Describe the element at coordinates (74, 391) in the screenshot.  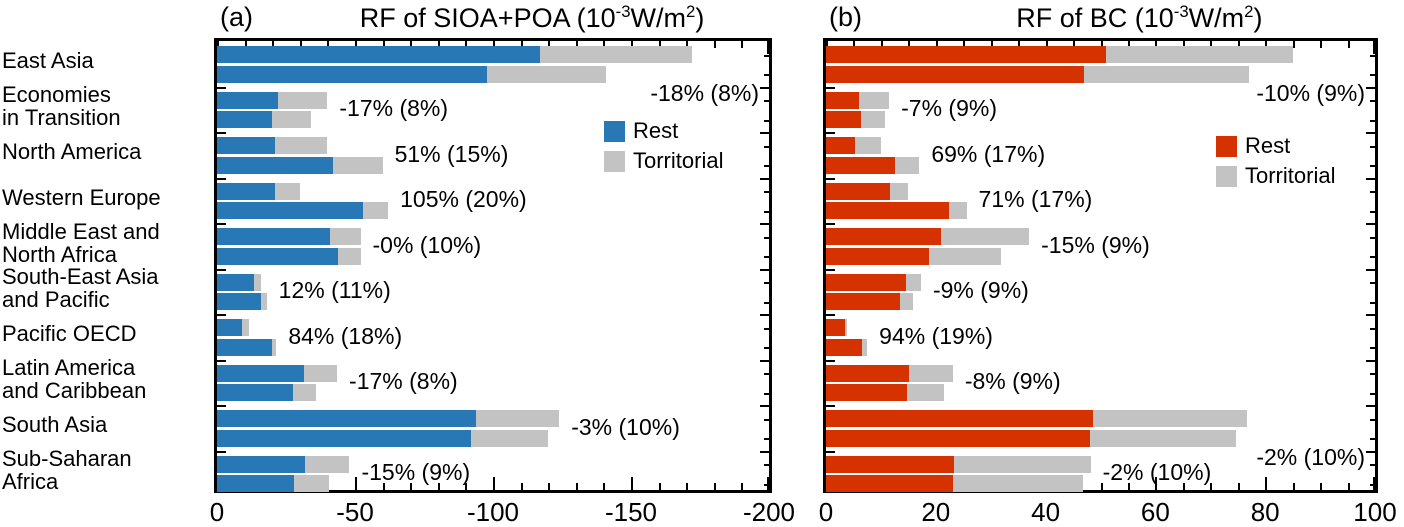
I see `region-label-line: and Caribbean` at that location.